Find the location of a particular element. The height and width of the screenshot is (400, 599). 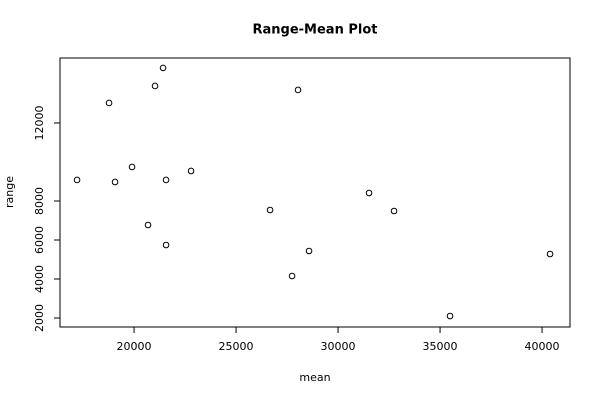

x-tick-label: 40000 is located at coordinates (542, 346).